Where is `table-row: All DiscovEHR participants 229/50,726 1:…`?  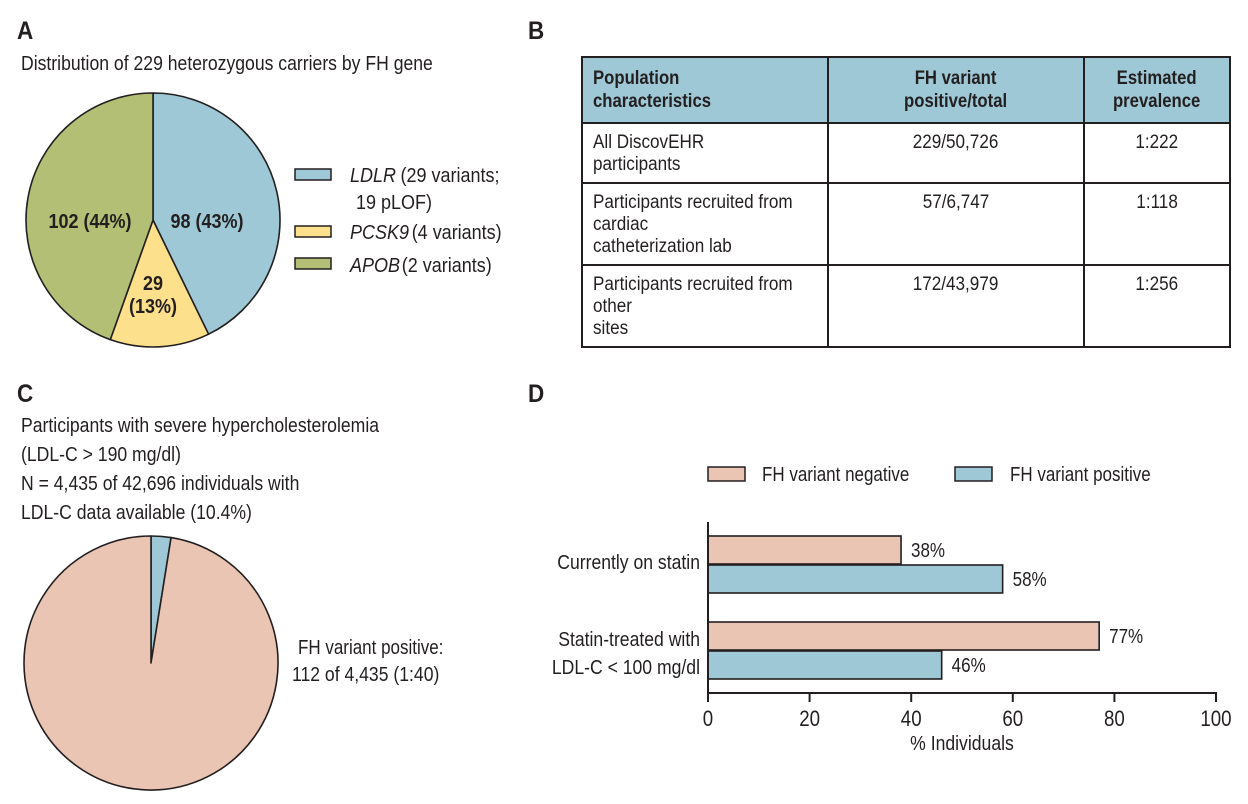 table-row: All DiscovEHR participants 229/50,726 1:… is located at coordinates (906, 153).